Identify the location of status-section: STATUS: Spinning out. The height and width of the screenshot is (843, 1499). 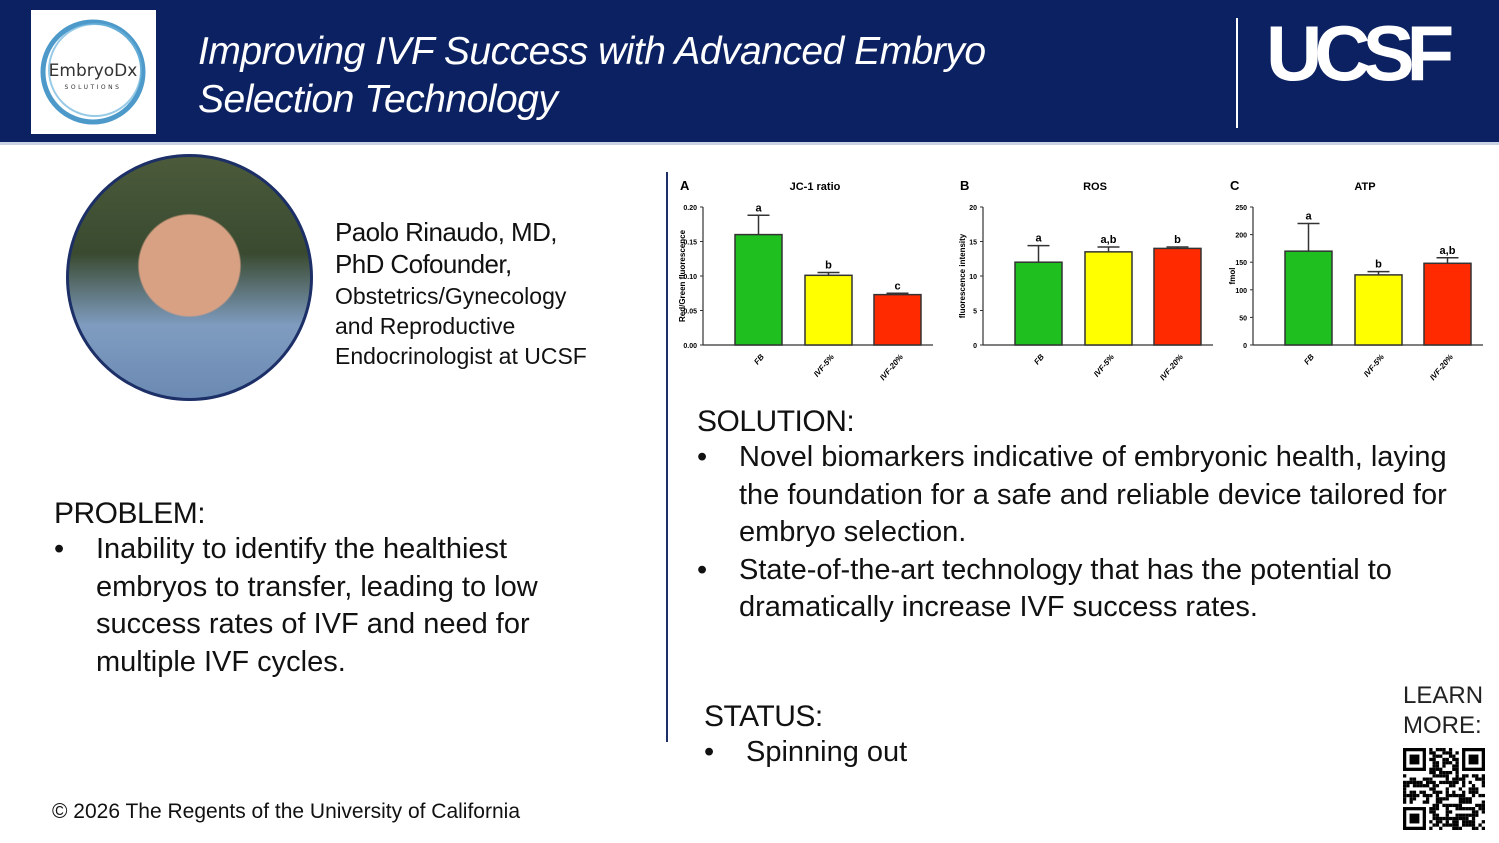
(904, 736).